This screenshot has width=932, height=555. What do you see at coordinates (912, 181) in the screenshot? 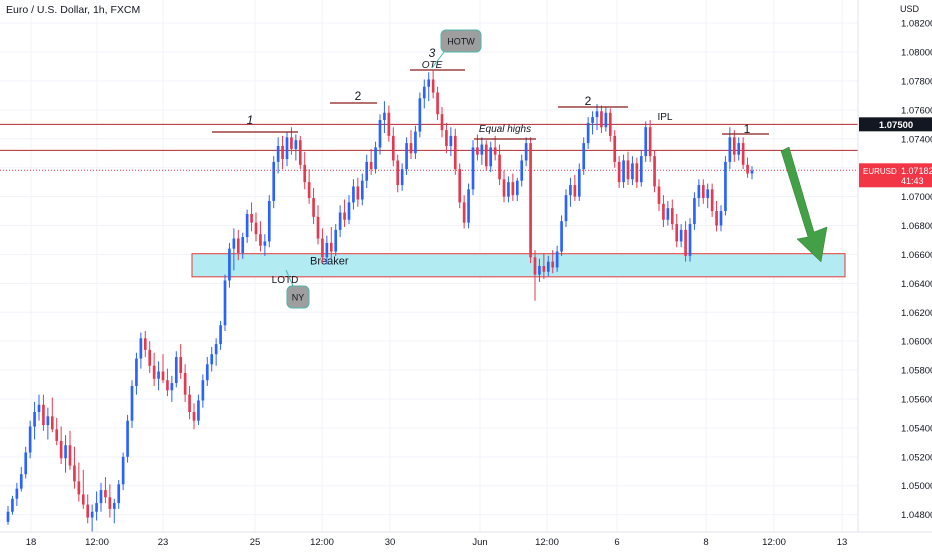
I see `bar-countdown: 41:43` at bounding box center [912, 181].